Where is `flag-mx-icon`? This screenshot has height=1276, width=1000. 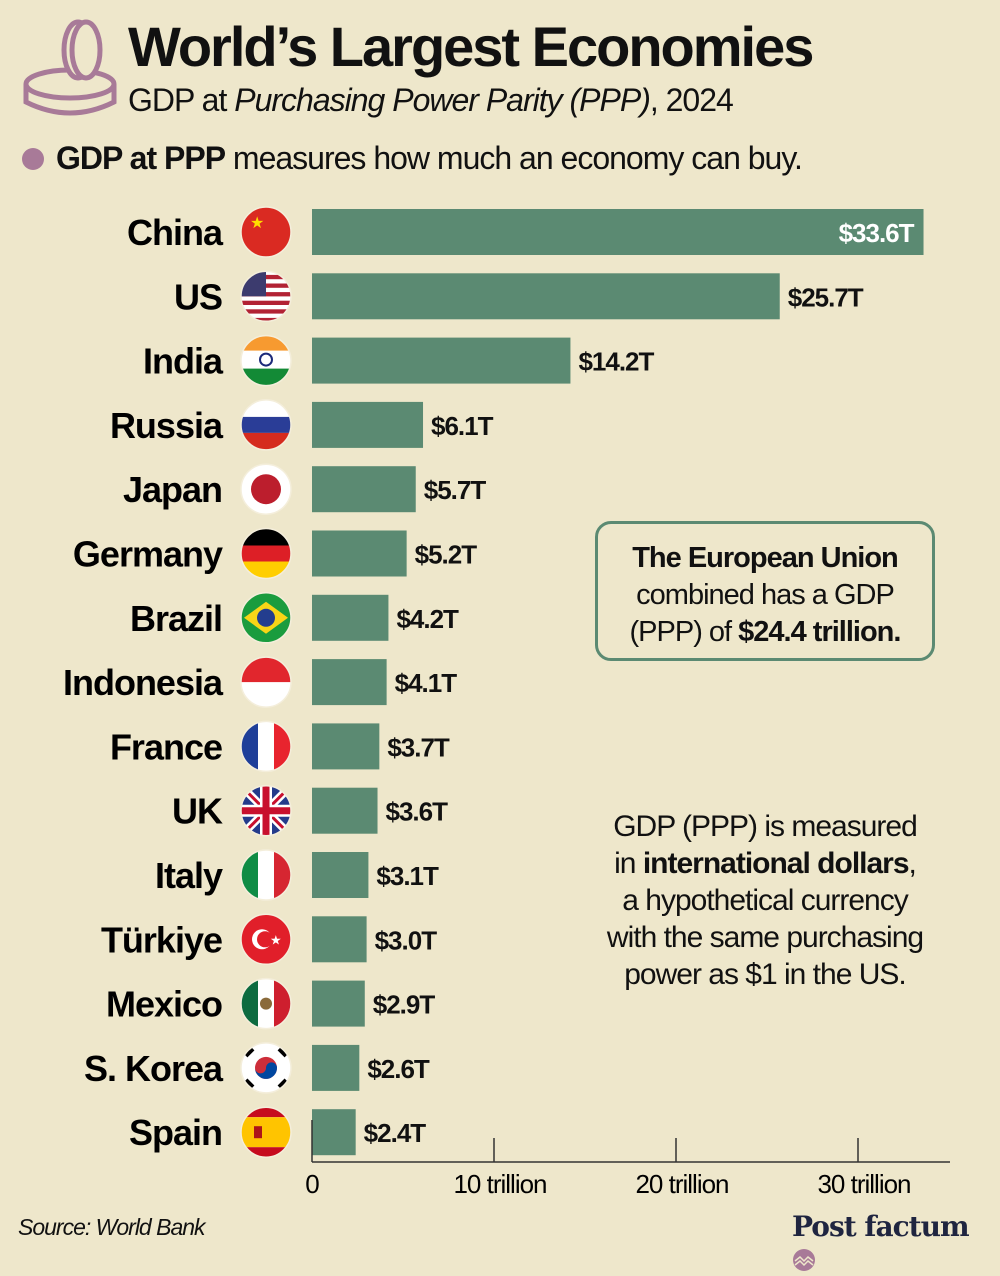 flag-mx-icon is located at coordinates (266, 1003).